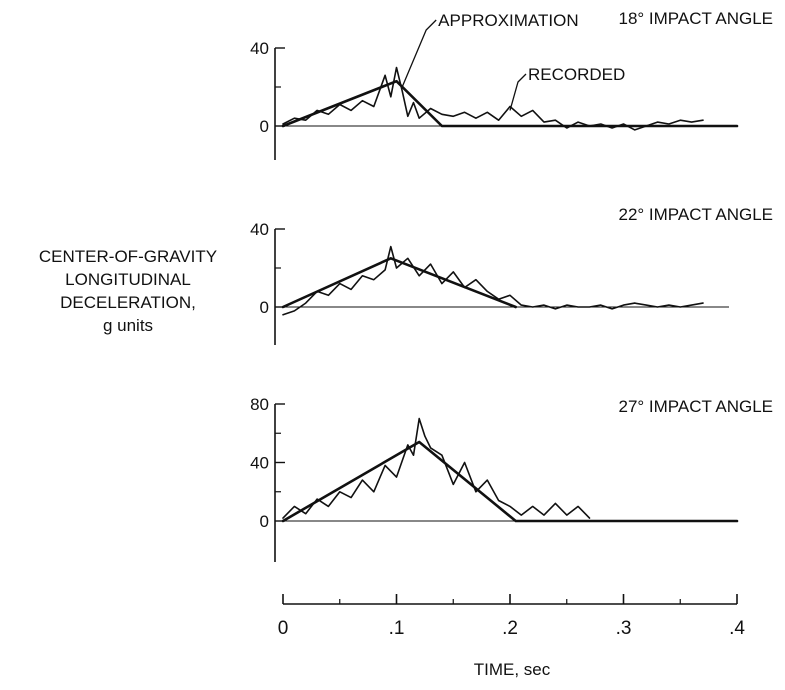  I want to click on chart-panel-1: 18° IMPACT ANGLE 0 40 APPROXIMATION RECORDED, so click(511, 84).